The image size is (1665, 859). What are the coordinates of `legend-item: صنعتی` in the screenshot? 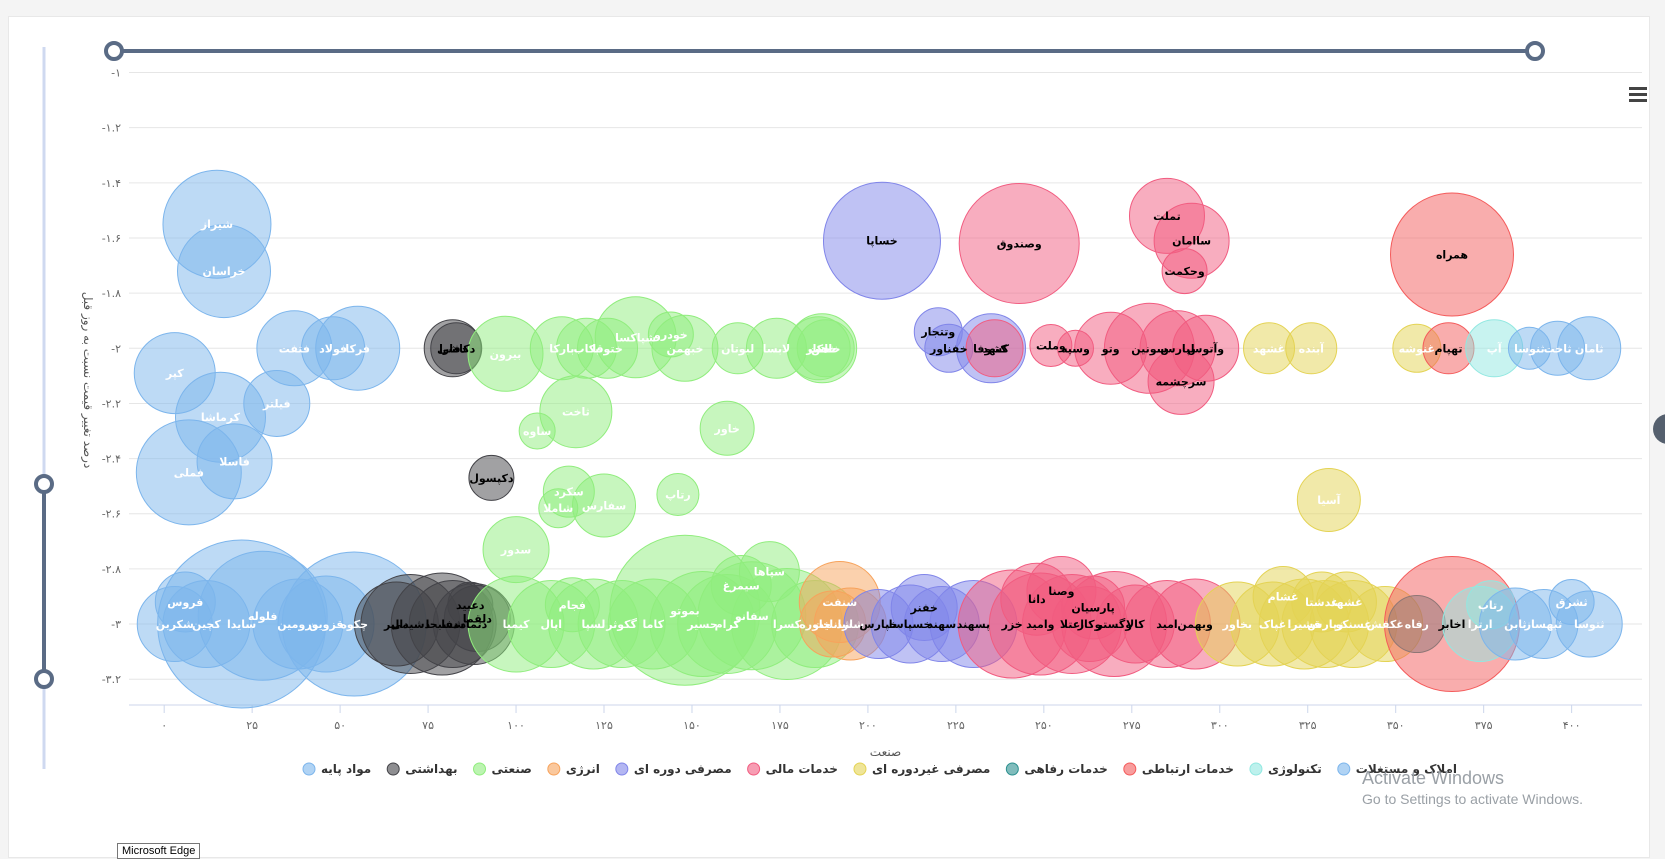 It's located at (502, 769).